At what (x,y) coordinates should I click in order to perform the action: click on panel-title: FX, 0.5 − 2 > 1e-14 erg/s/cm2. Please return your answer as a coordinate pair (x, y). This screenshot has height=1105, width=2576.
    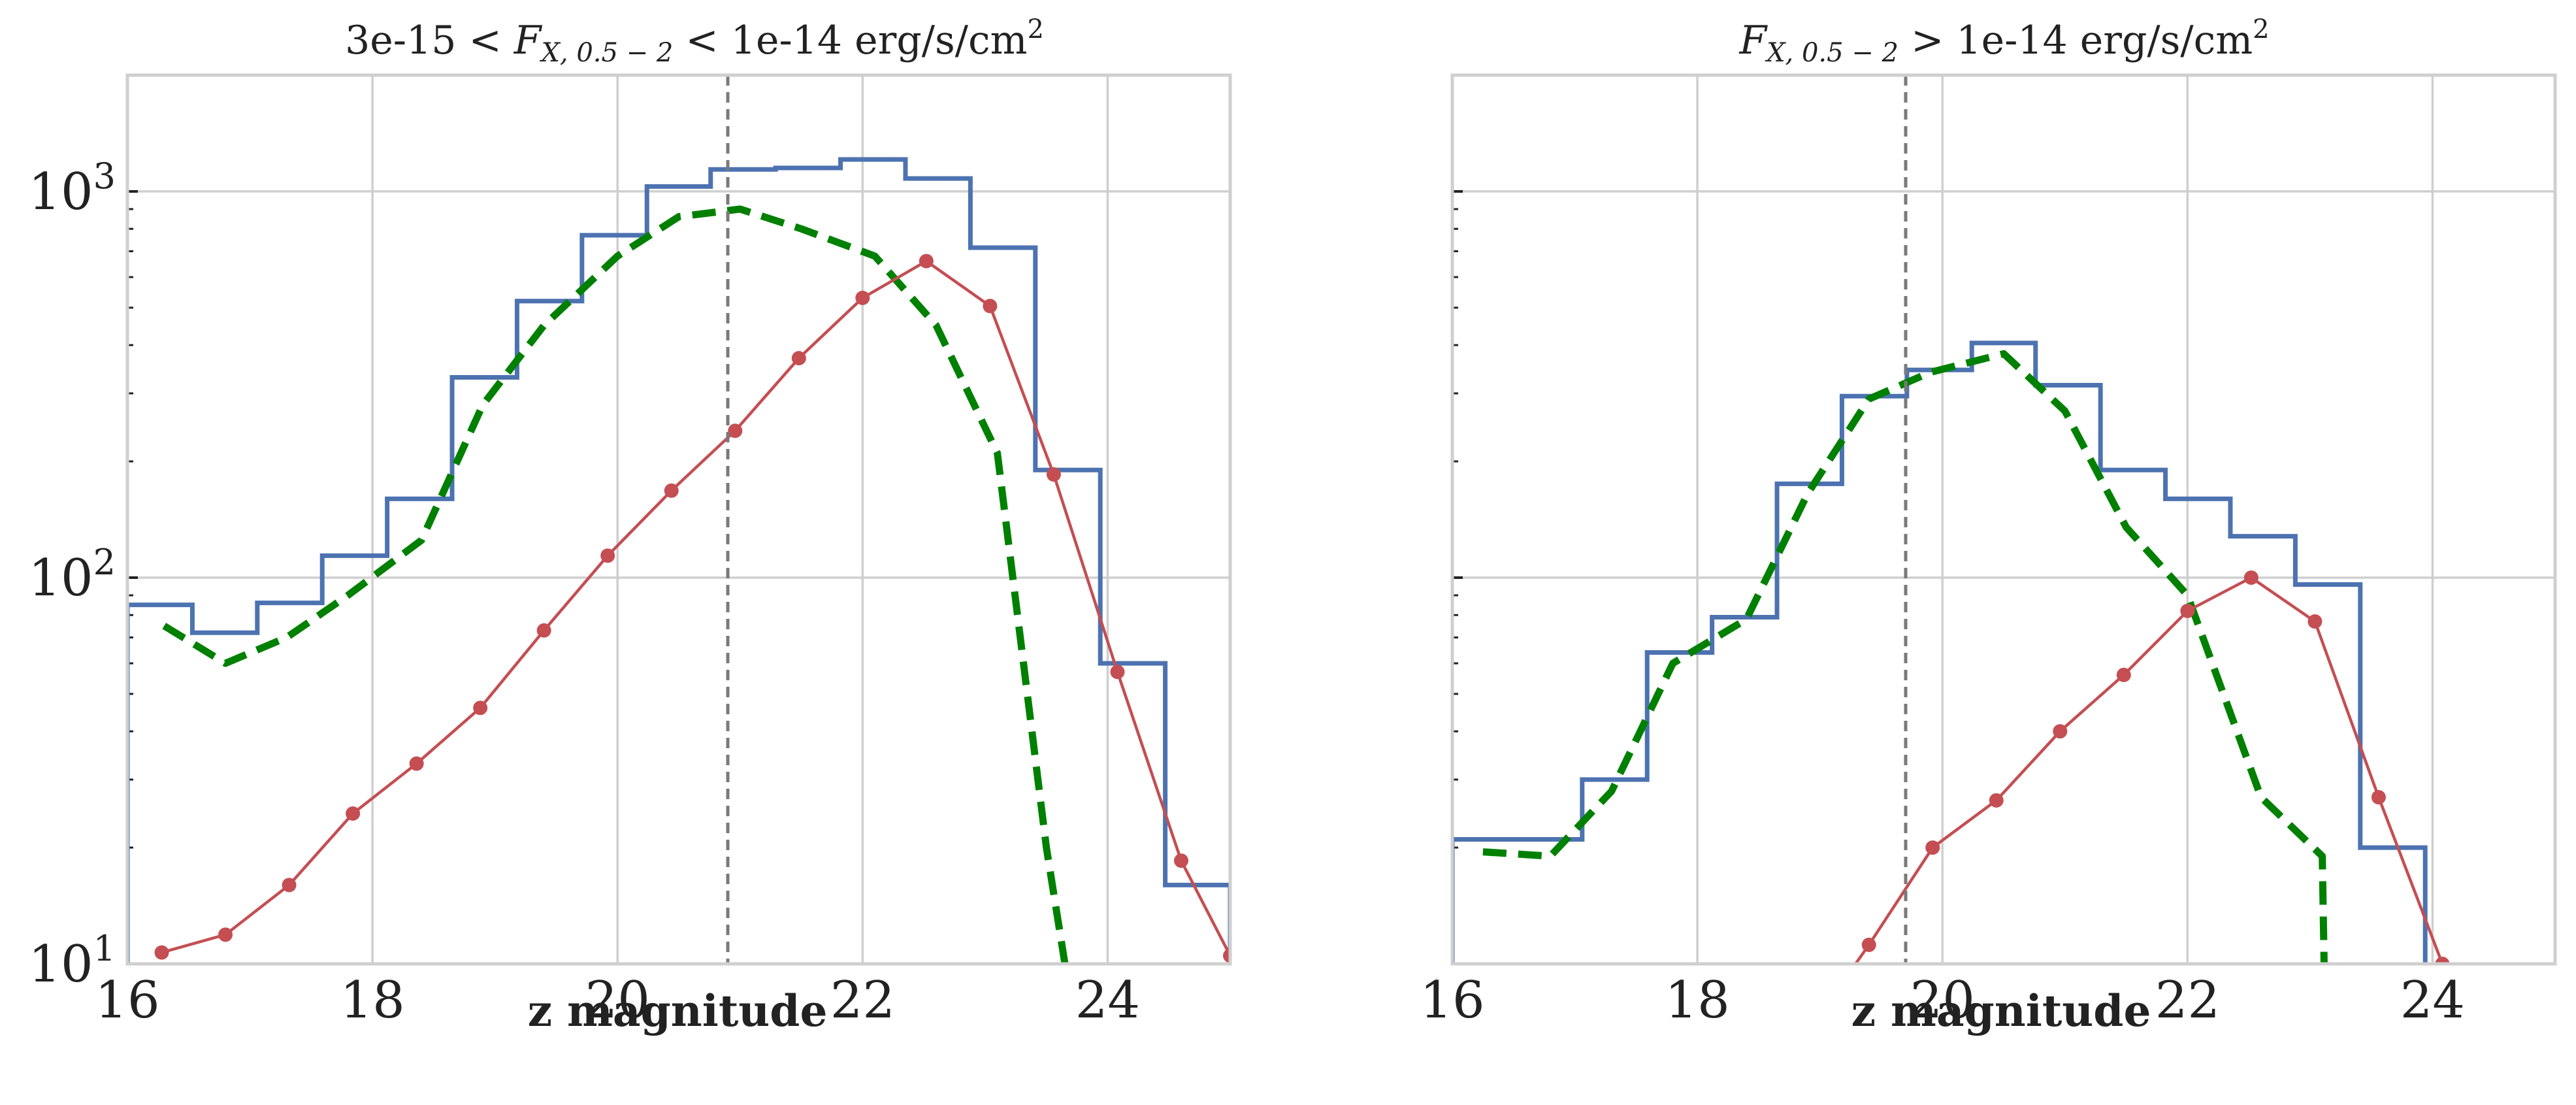
    Looking at the image, I should click on (2003, 41).